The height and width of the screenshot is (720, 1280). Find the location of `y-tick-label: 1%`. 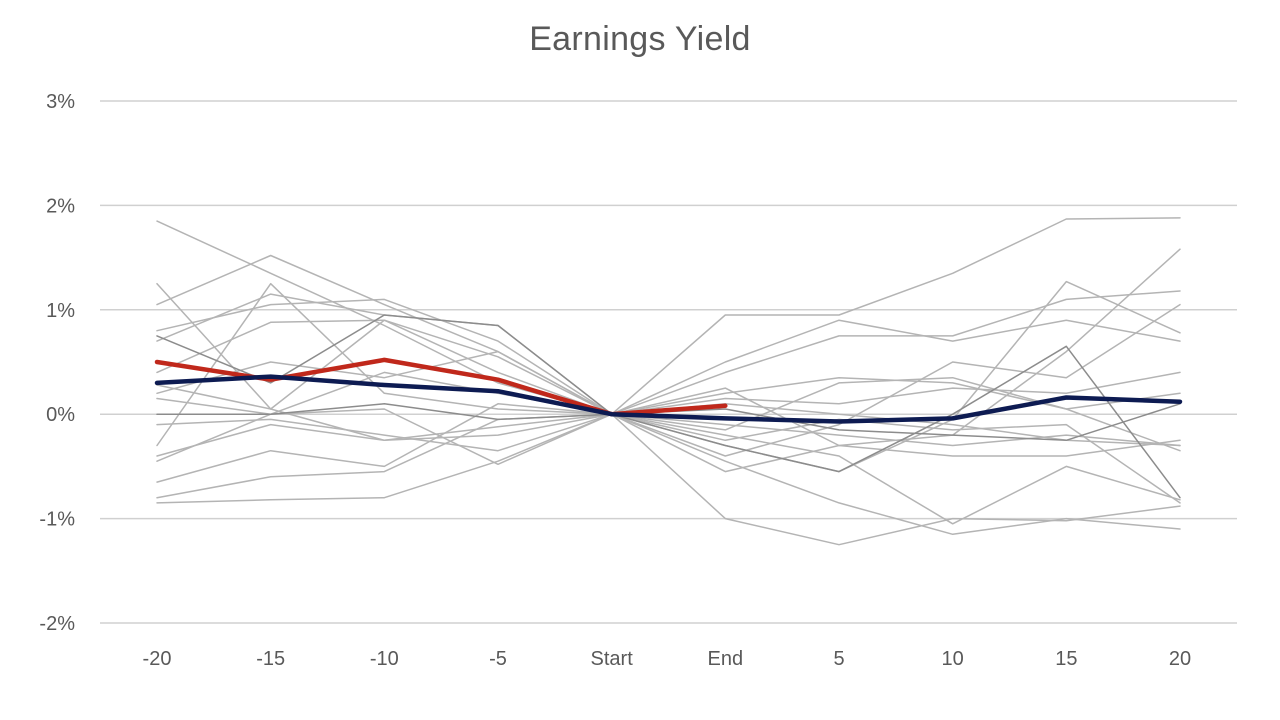

y-tick-label: 1% is located at coordinates (60, 311).